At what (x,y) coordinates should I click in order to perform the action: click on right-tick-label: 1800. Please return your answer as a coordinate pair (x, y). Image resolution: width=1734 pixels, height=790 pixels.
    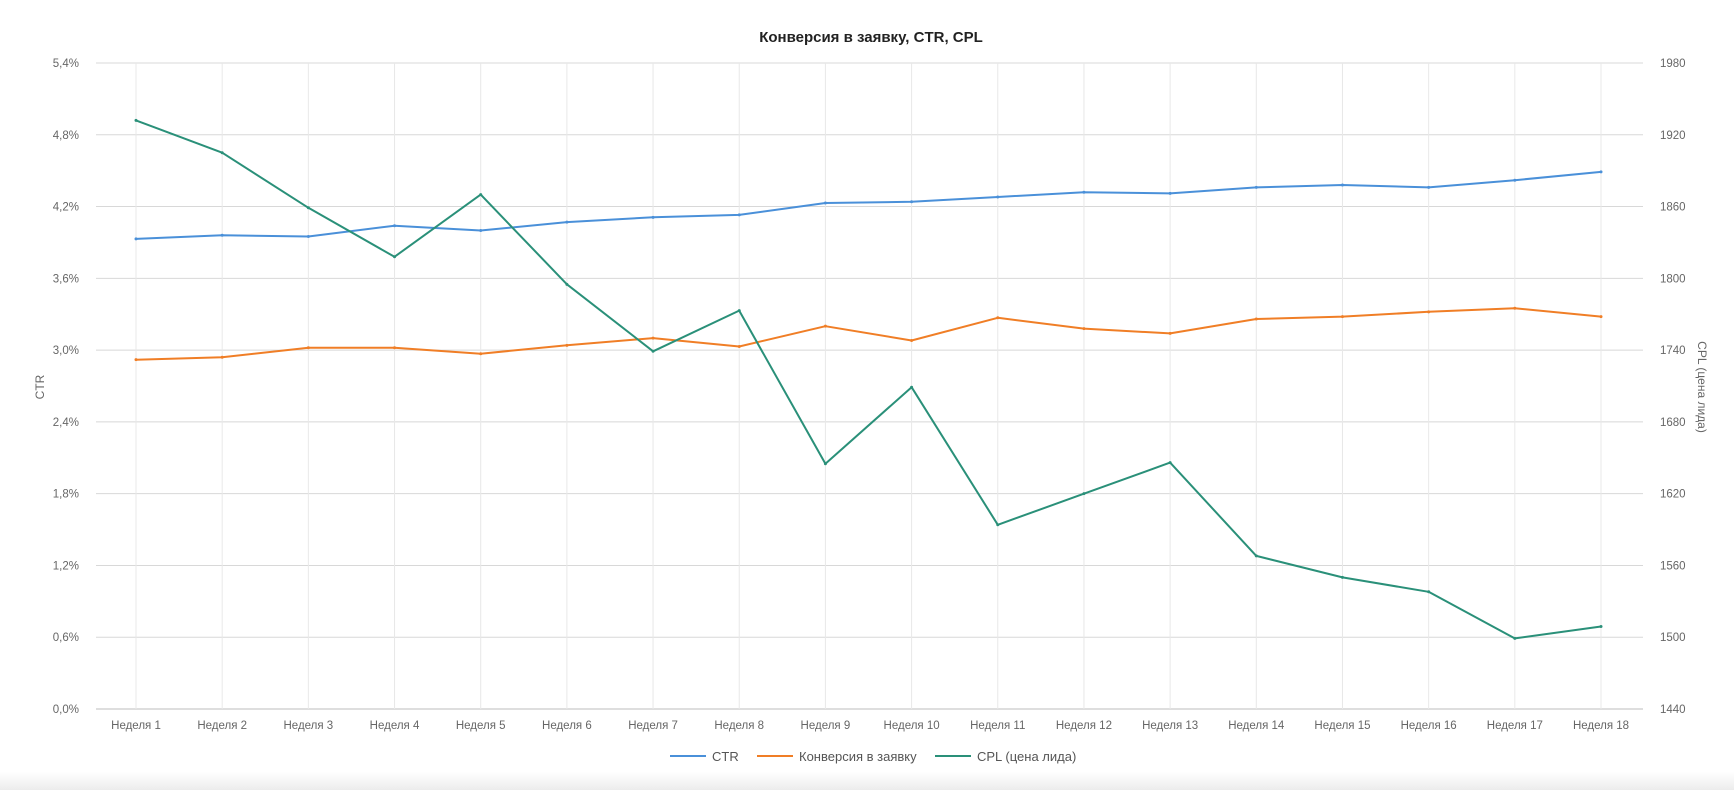
    Looking at the image, I should click on (1673, 279).